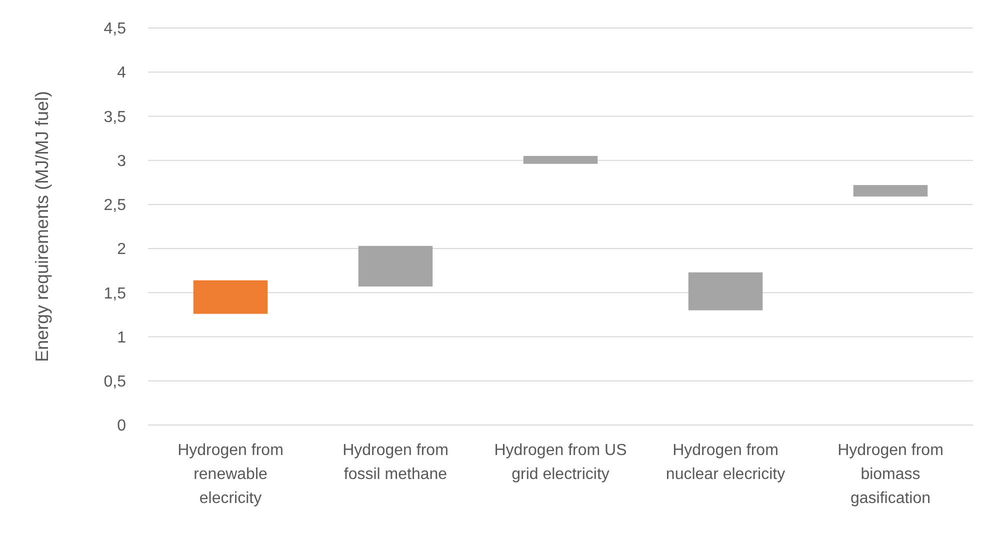 The height and width of the screenshot is (533, 991). What do you see at coordinates (560, 462) in the screenshot?
I see `x-tick-label: Hydrogen from US grid electricity` at bounding box center [560, 462].